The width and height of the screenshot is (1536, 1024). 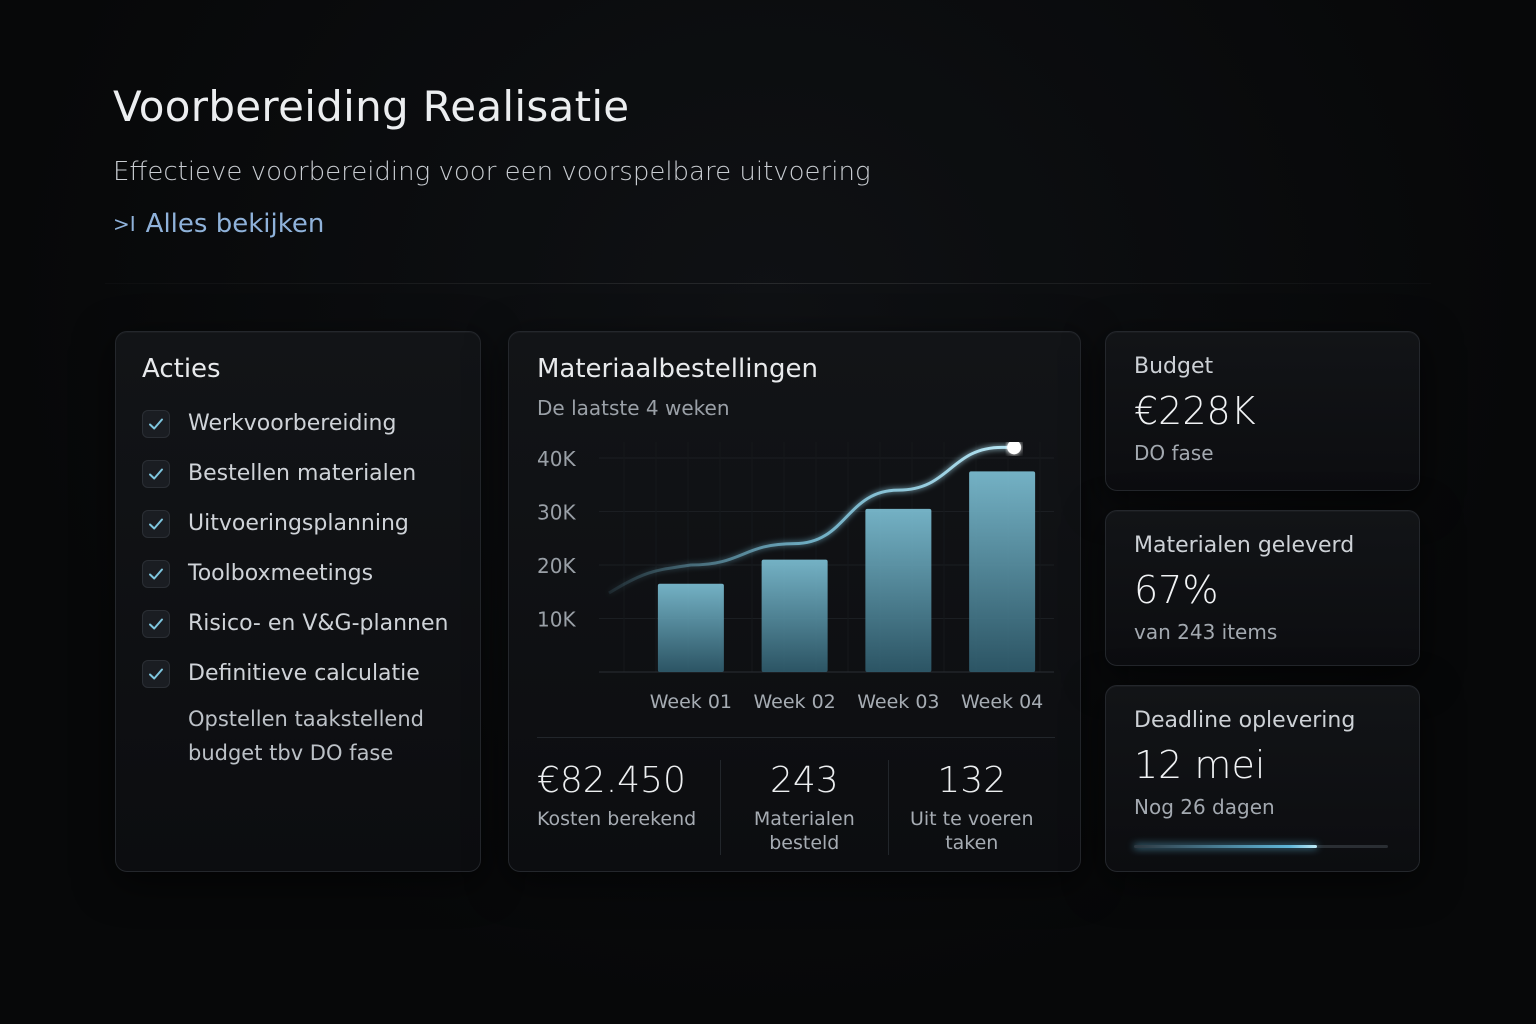 What do you see at coordinates (1262, 411) in the screenshot?
I see `budget-card: Budget €228K DO fase` at bounding box center [1262, 411].